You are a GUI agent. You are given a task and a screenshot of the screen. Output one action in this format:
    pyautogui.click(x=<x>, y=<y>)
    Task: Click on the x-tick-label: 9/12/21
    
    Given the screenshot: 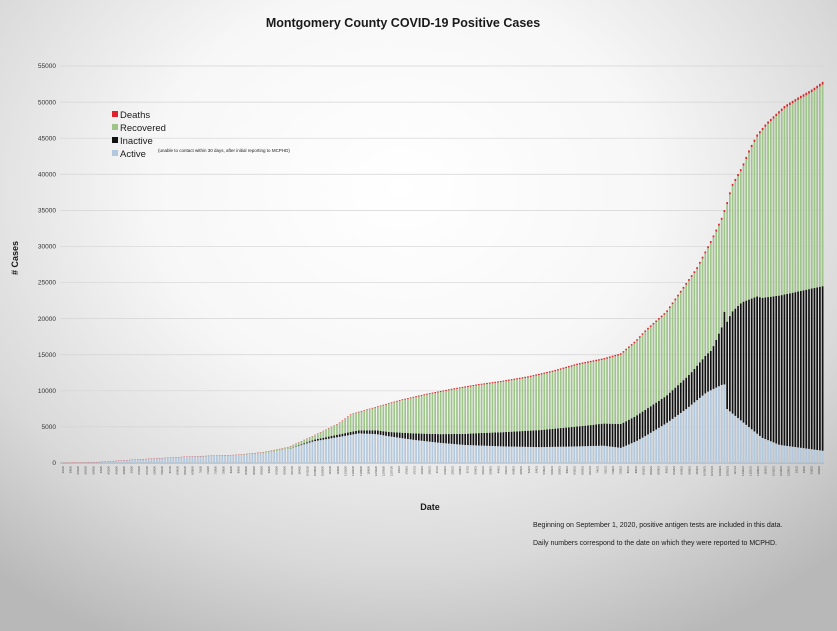 What is the action you would take?
    pyautogui.click(x=674, y=469)
    